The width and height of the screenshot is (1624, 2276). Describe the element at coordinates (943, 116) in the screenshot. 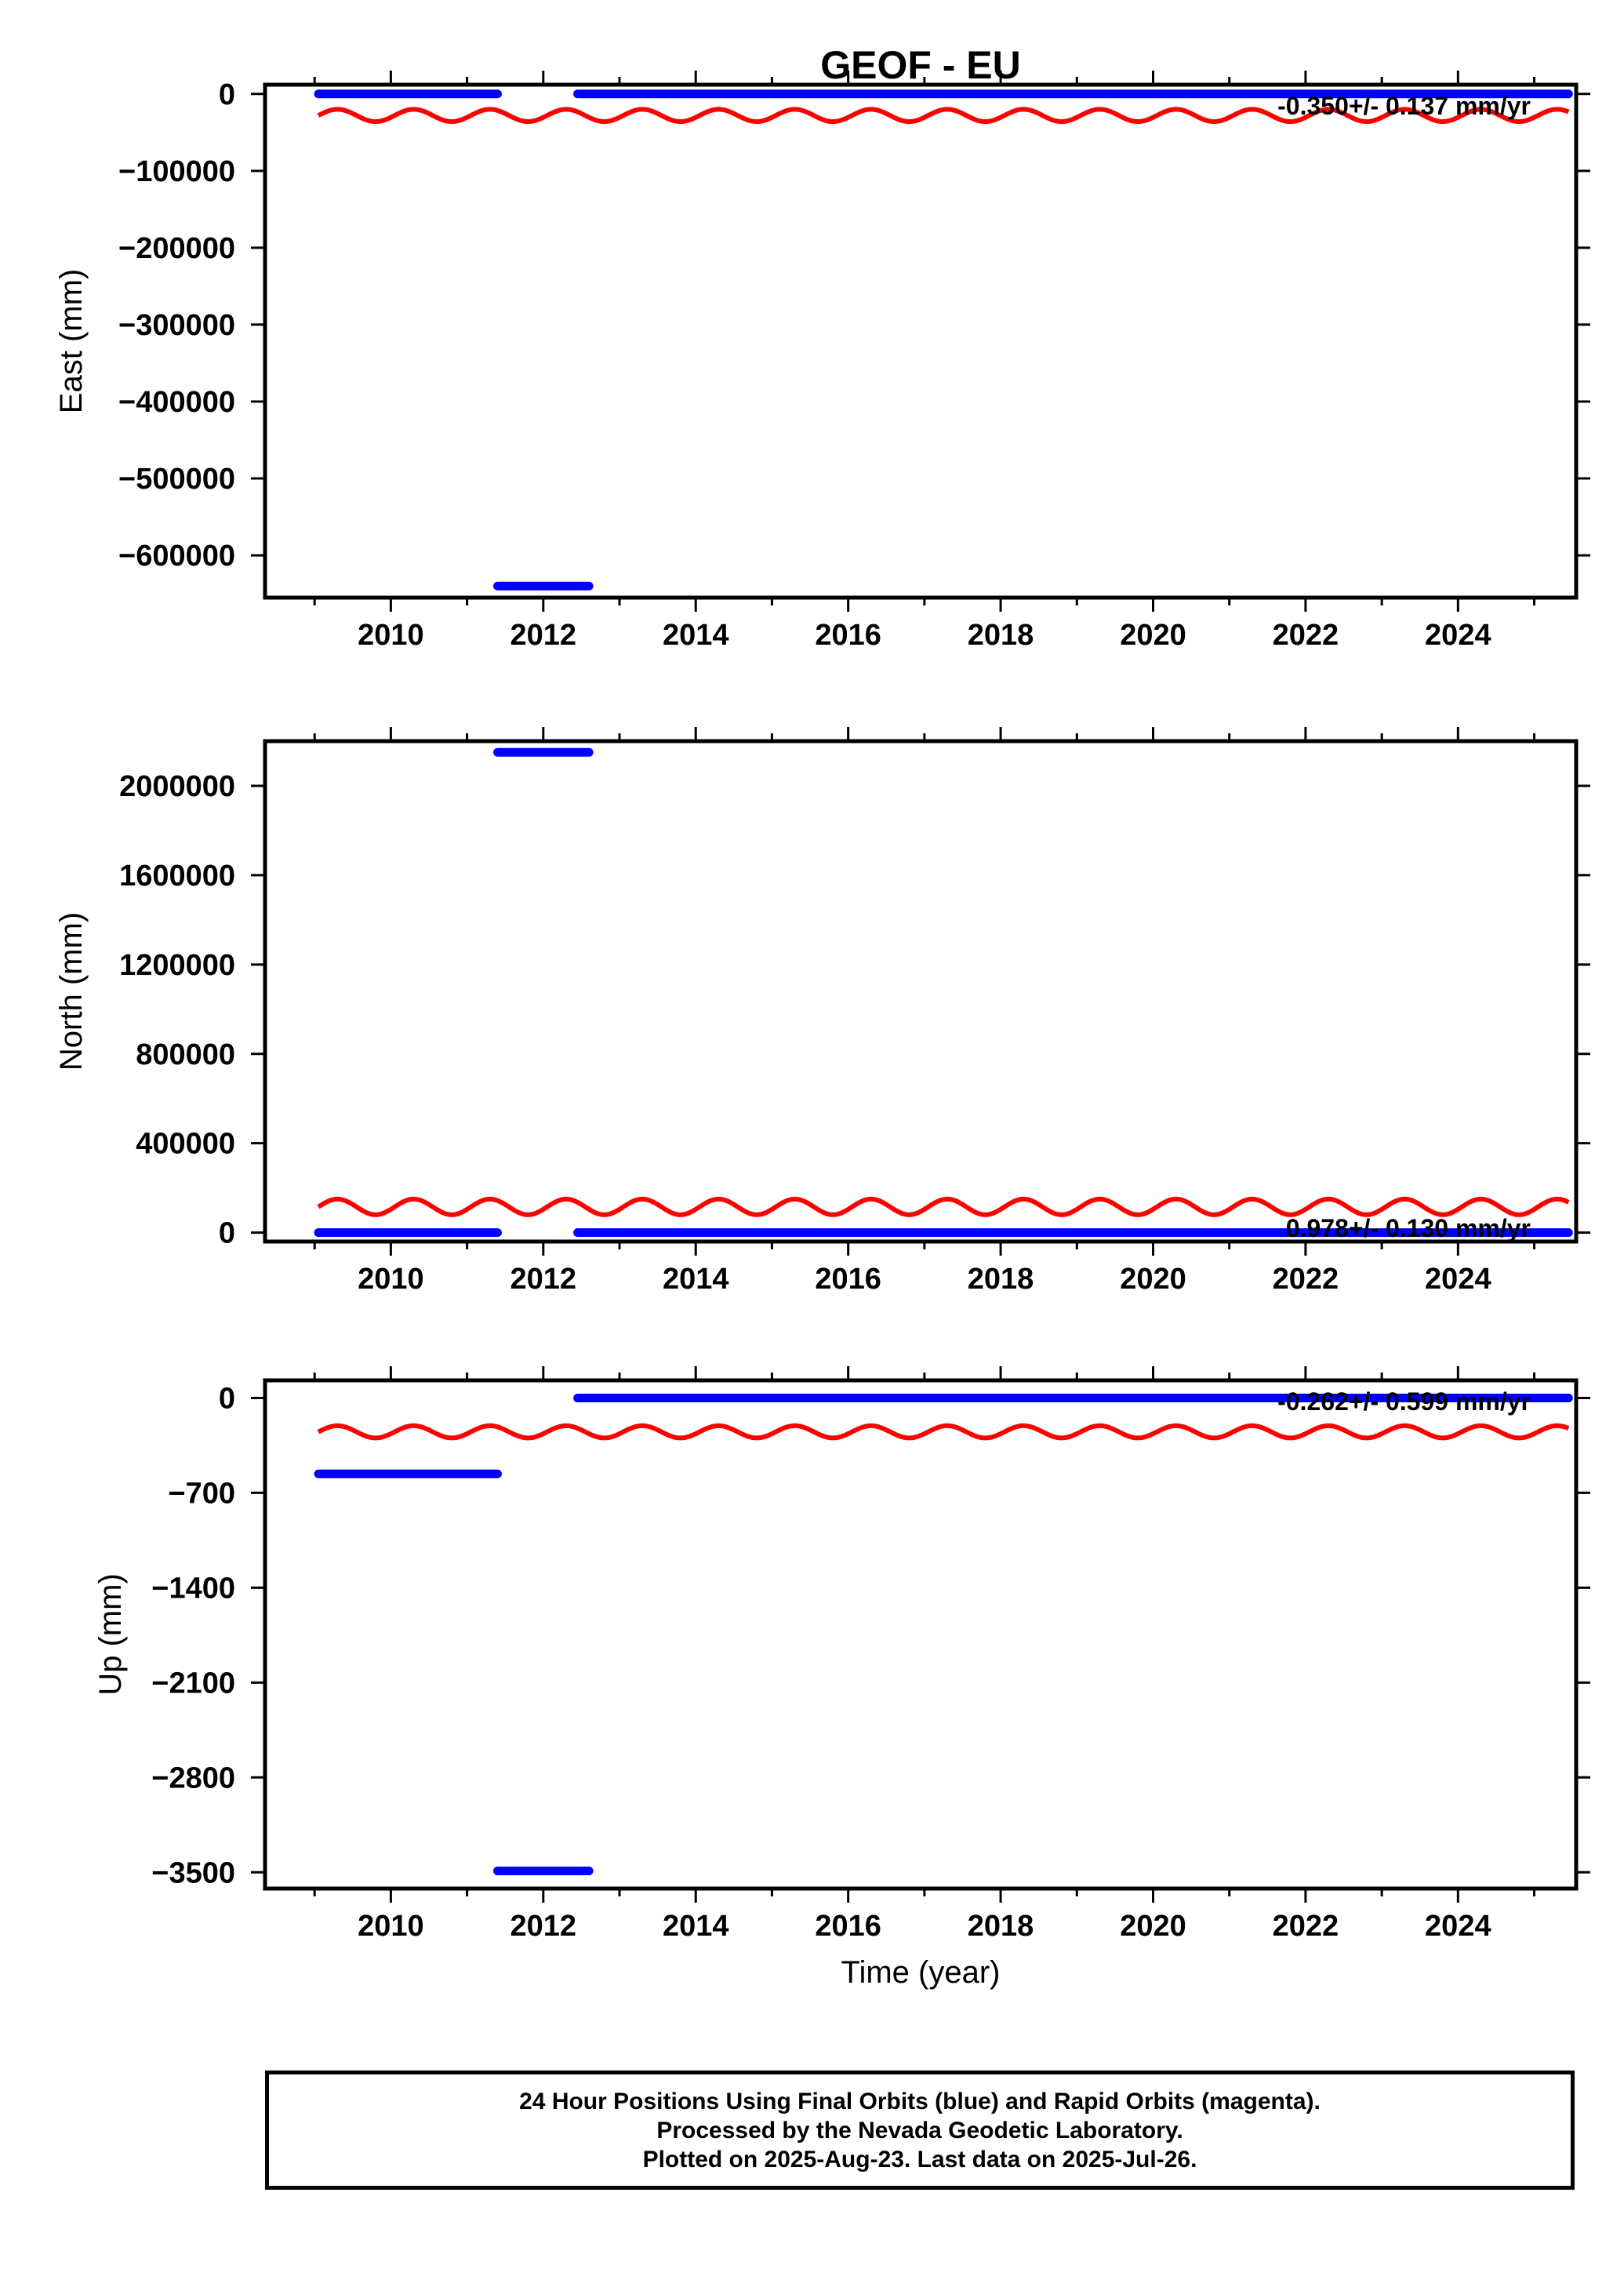

I see `east-model-curve` at that location.